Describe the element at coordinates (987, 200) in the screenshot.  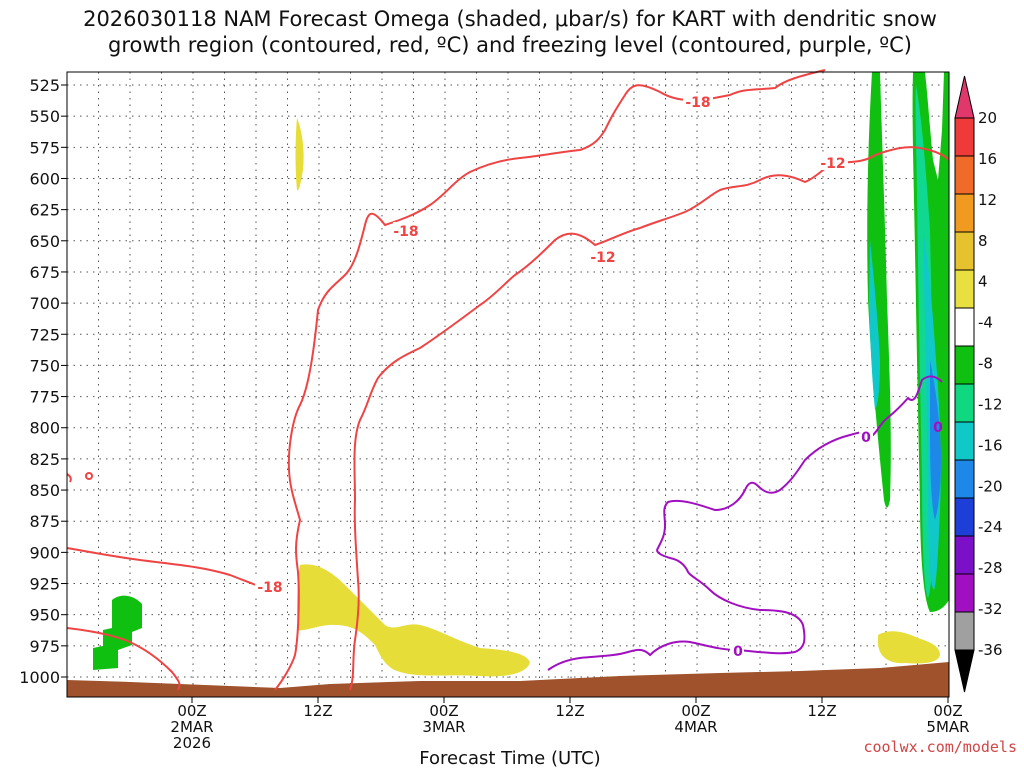
I see `colorbar-label: 12` at that location.